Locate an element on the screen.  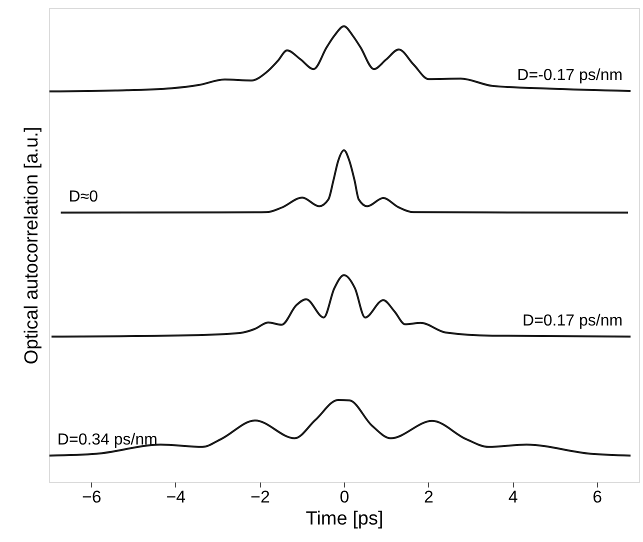
x-tick-label: 2 is located at coordinates (429, 497).